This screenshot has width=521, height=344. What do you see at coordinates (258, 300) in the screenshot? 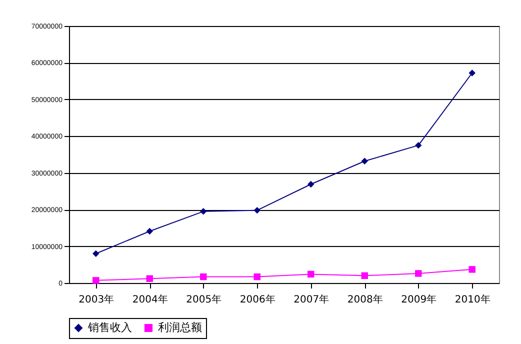
I see `x-tick-label: 2006年` at bounding box center [258, 300].